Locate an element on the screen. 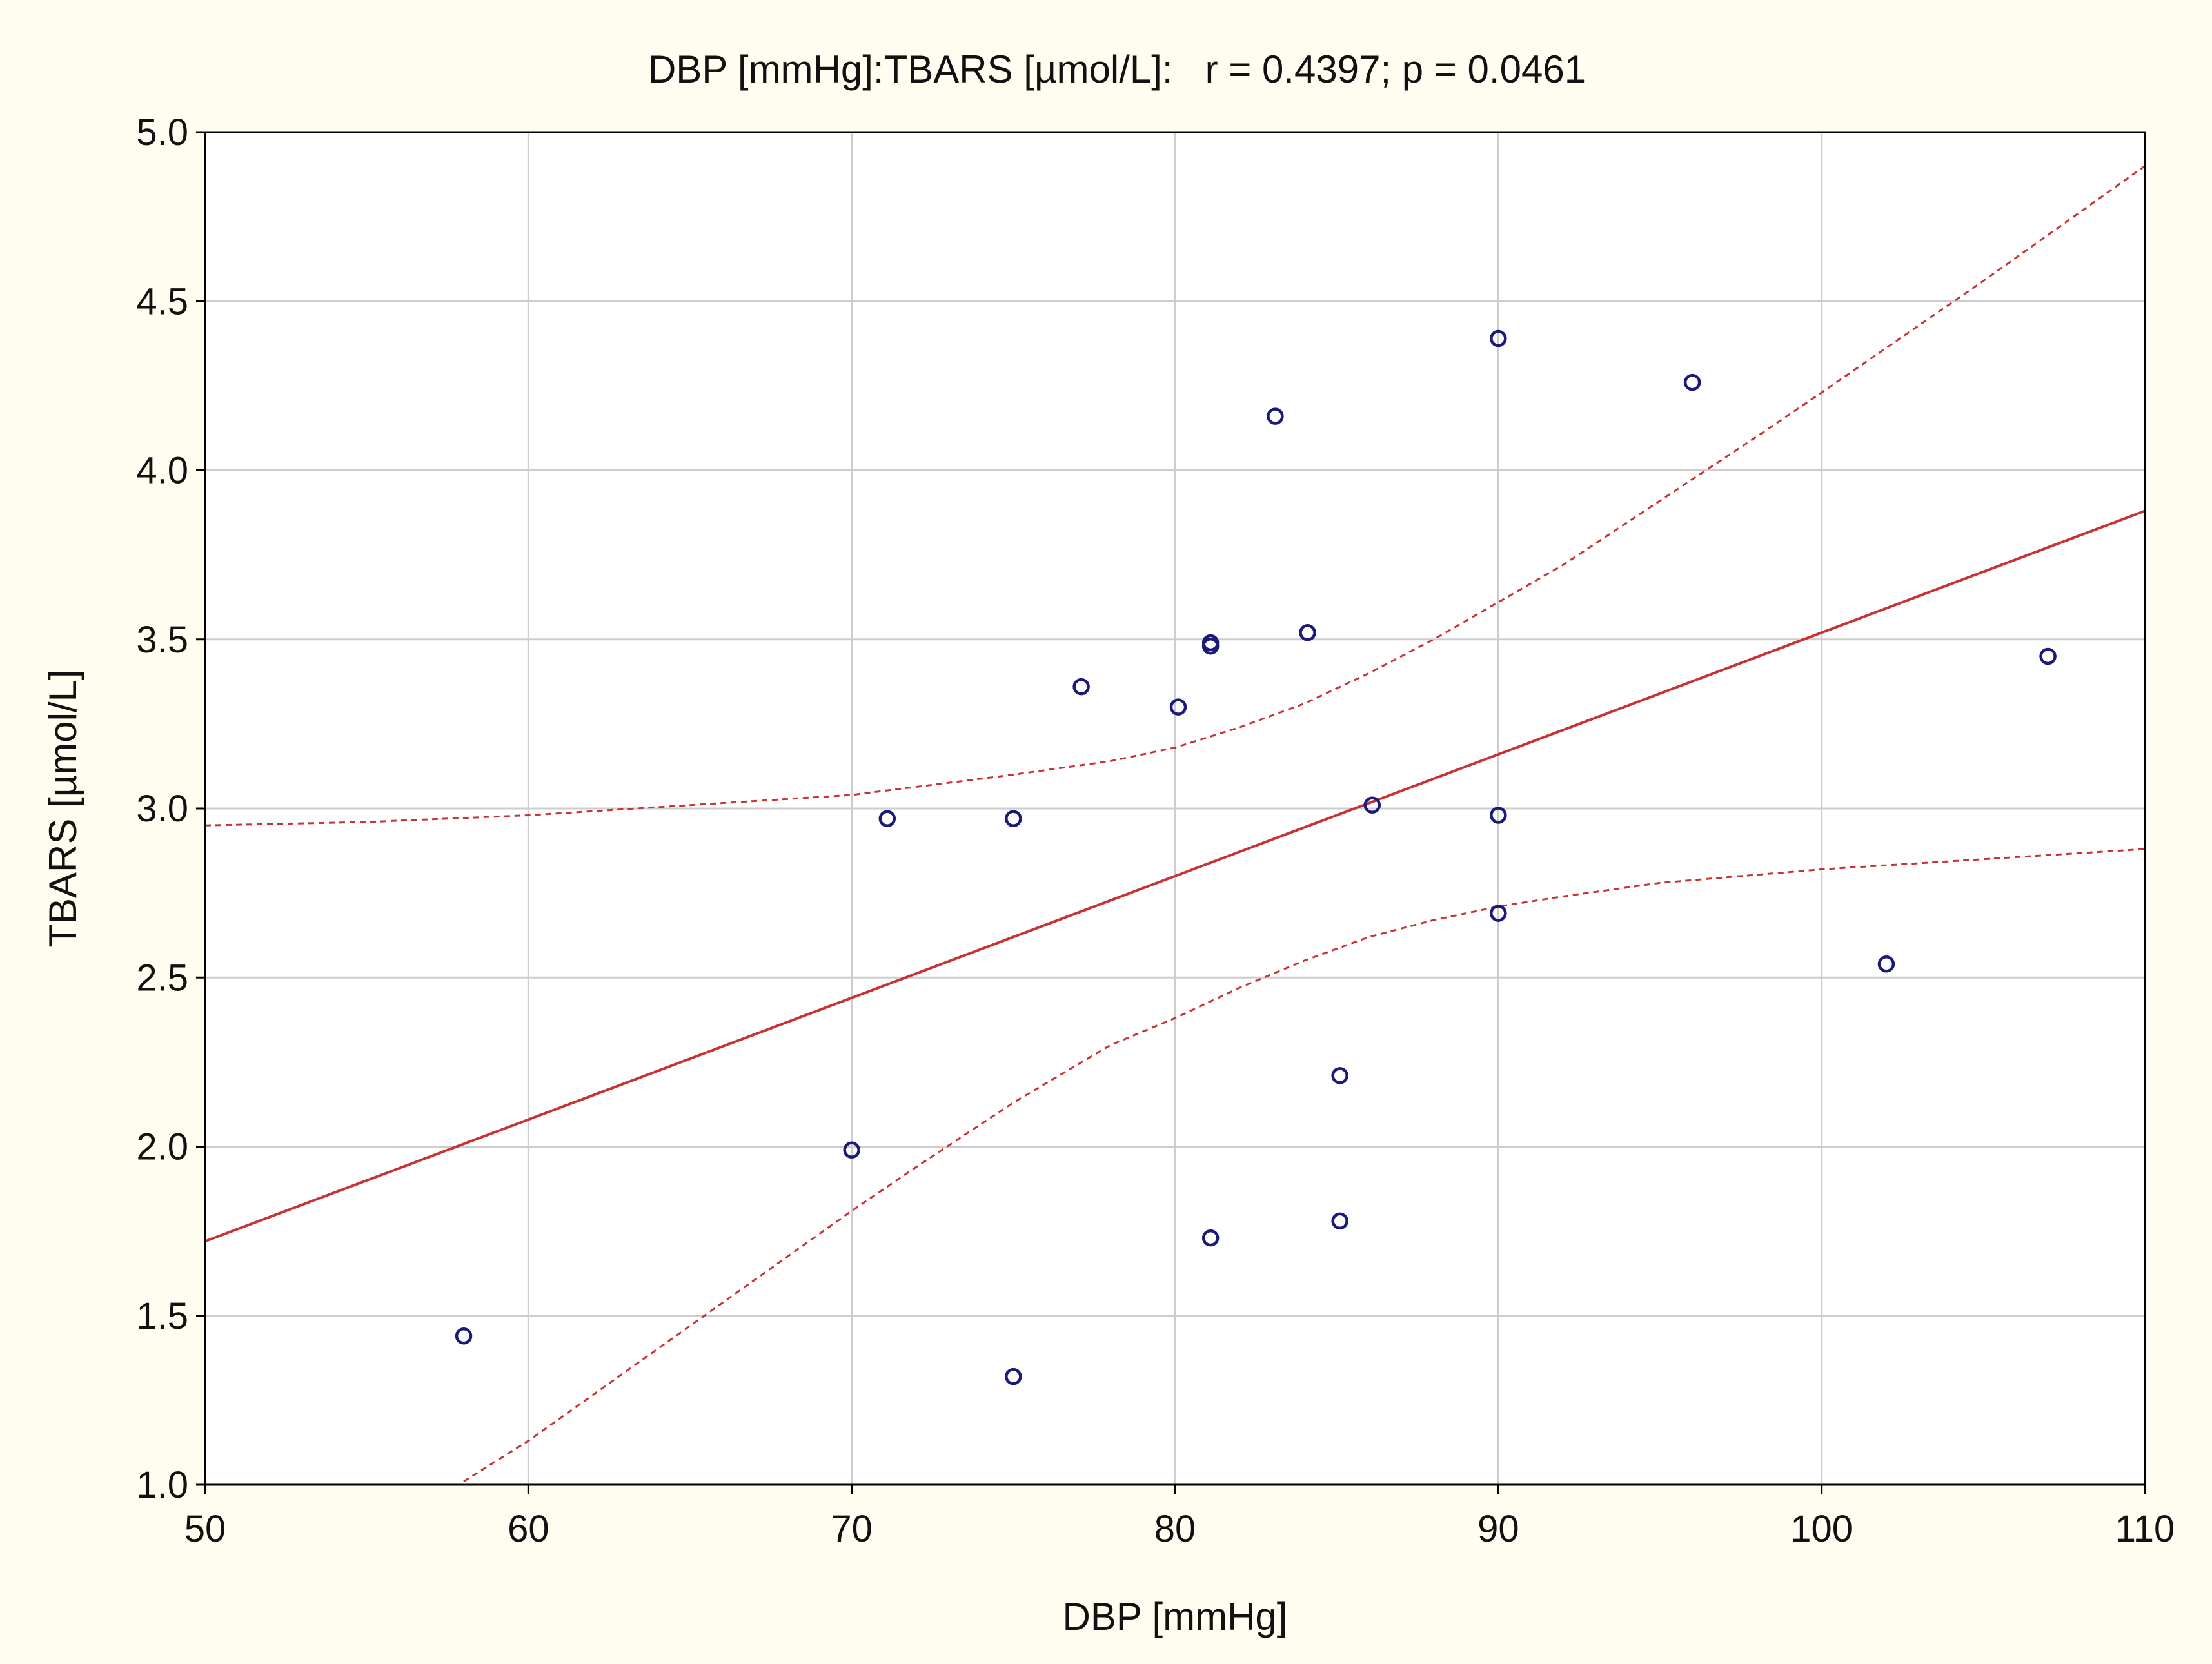 The width and height of the screenshot is (2212, 1664). y-tick-label: 4.0 is located at coordinates (162, 471).